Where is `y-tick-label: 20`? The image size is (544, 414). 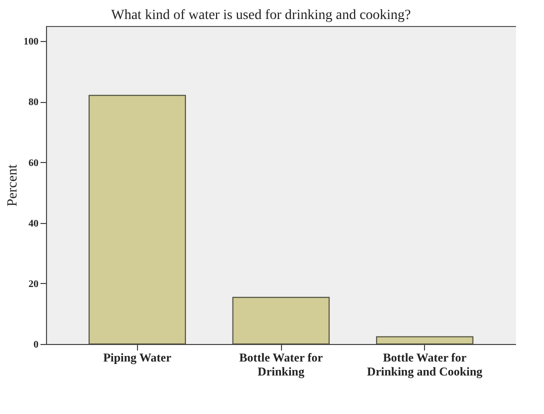
y-tick-label: 20 is located at coordinates (33, 284).